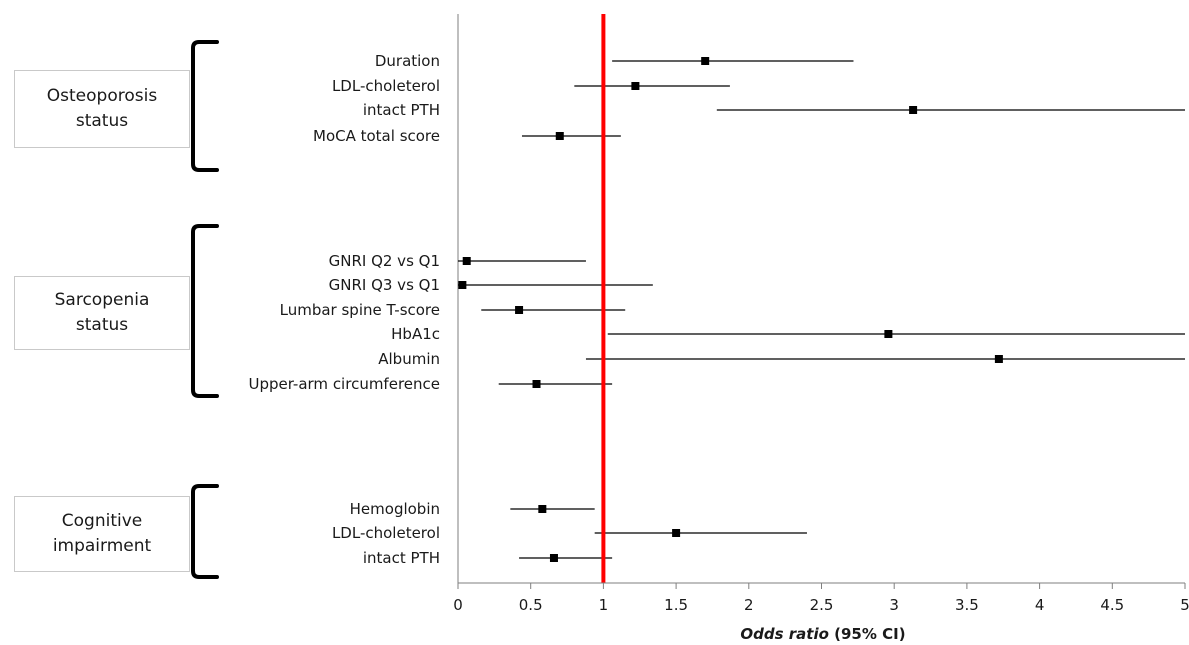  Describe the element at coordinates (360, 310) in the screenshot. I see `row-label: Lumbar spine T-score` at that location.